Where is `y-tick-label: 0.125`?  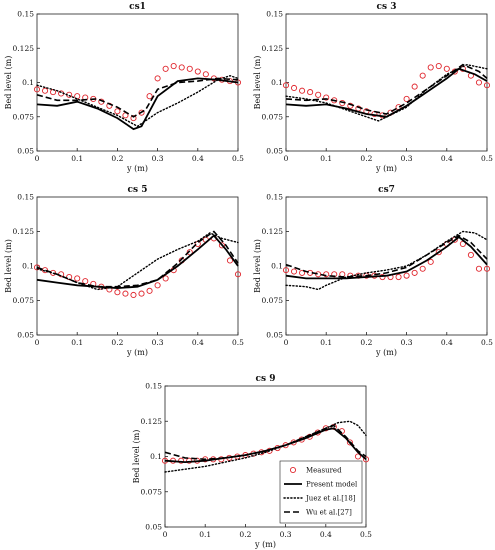
y-tick-label: 0.125 is located at coordinates (24, 231).